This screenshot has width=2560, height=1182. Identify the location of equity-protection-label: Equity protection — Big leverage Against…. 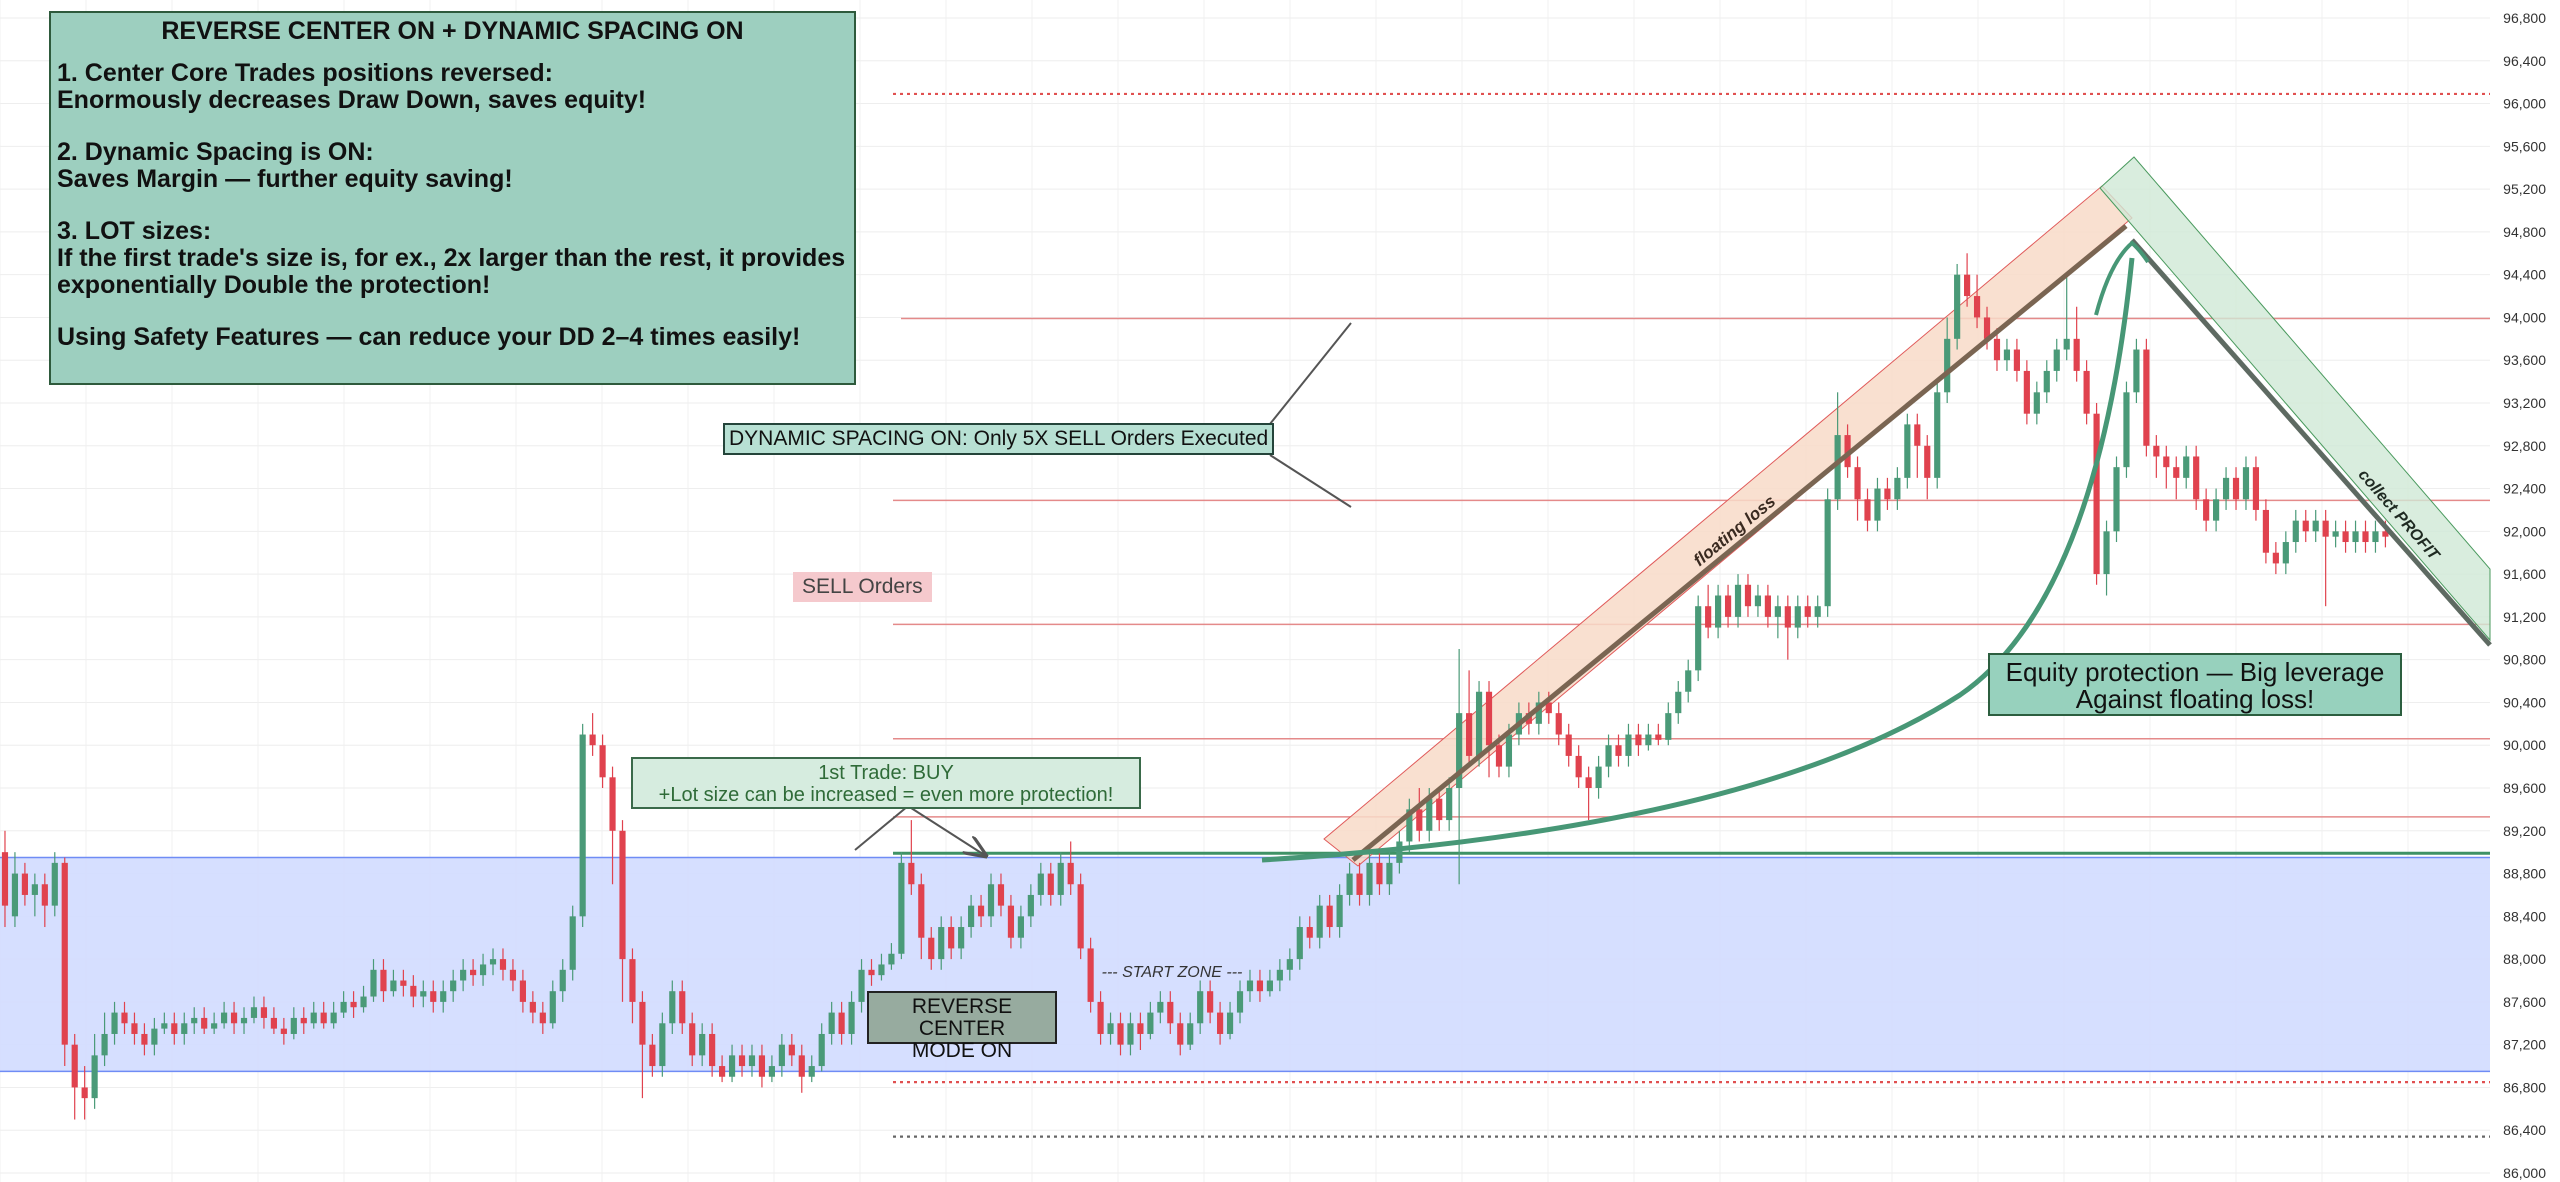
(2195, 684).